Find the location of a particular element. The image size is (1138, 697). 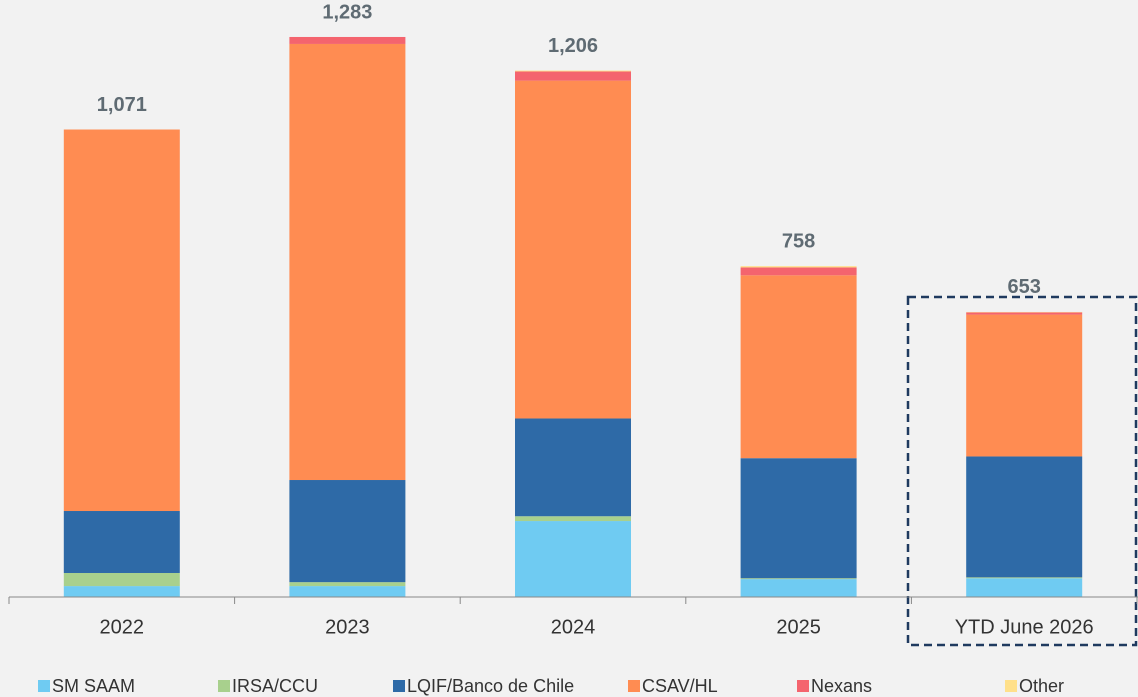

highlight-box is located at coordinates (1022, 471).